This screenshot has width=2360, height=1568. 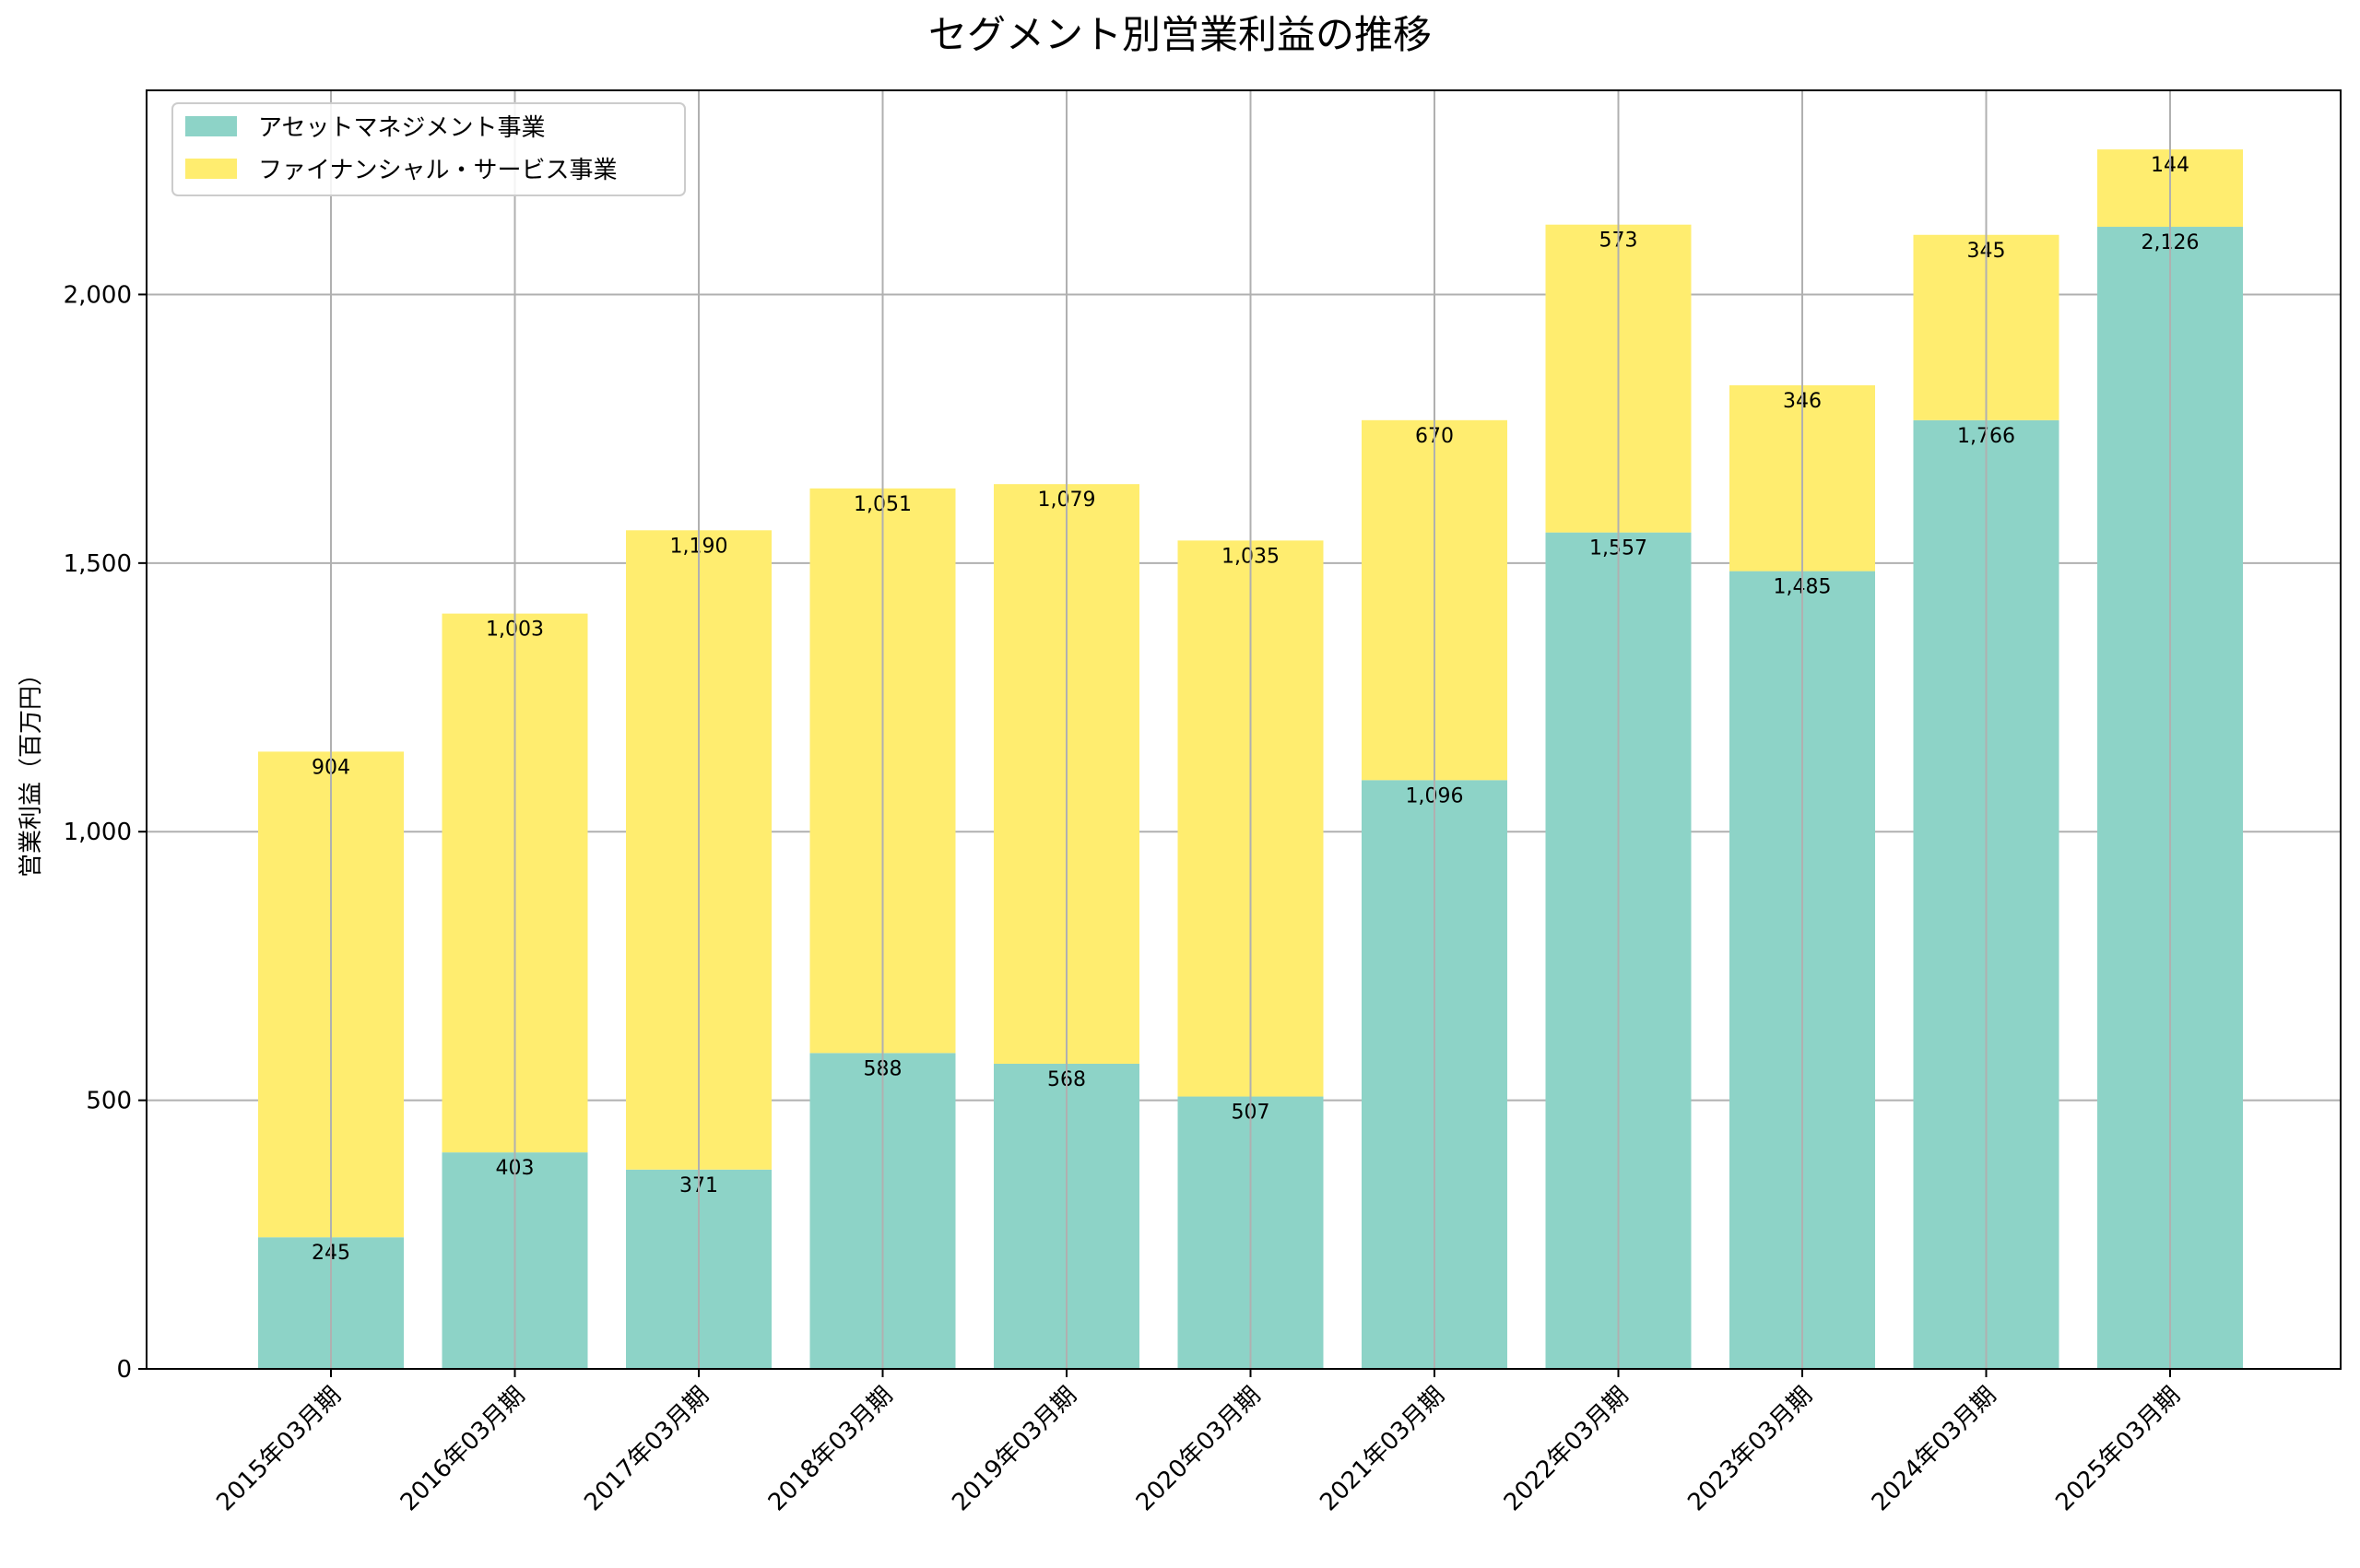 I want to click on x-tick-label: 2023年03月期, so click(x=1750, y=1449).